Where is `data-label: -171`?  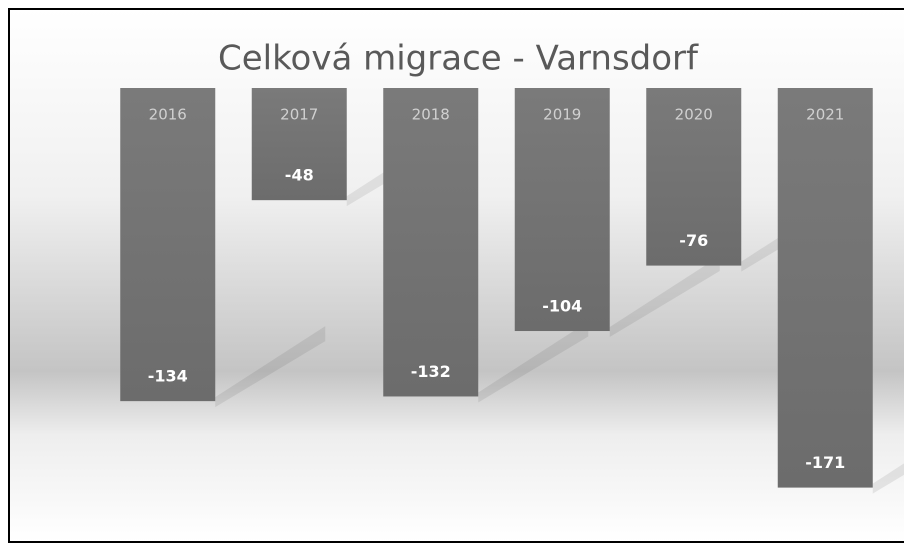 data-label: -171 is located at coordinates (825, 462).